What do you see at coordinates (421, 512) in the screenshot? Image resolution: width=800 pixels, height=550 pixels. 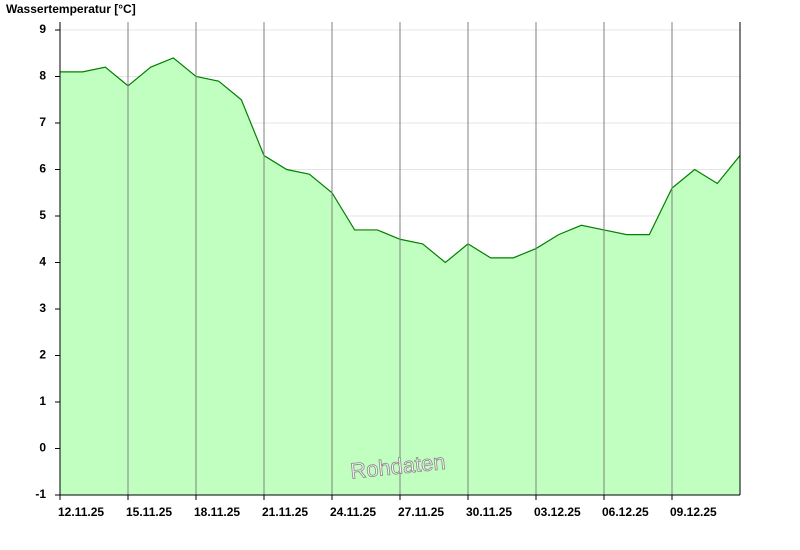 I see `x-tick-label: 27.11.25` at bounding box center [421, 512].